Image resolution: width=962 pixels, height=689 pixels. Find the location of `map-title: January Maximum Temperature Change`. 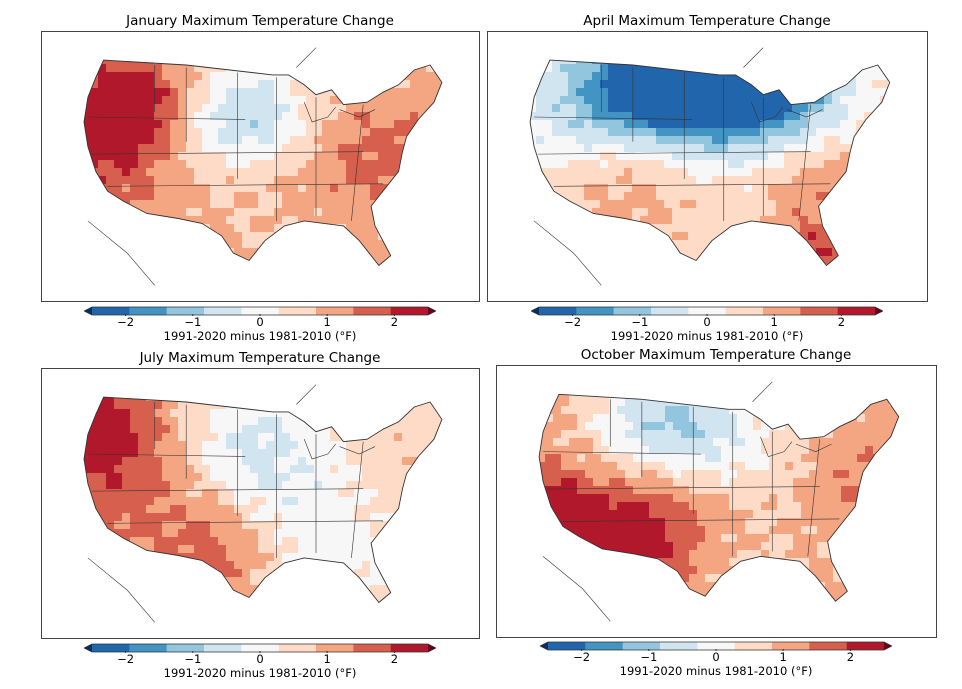

map-title: January Maximum Temperature Change is located at coordinates (260, 21).